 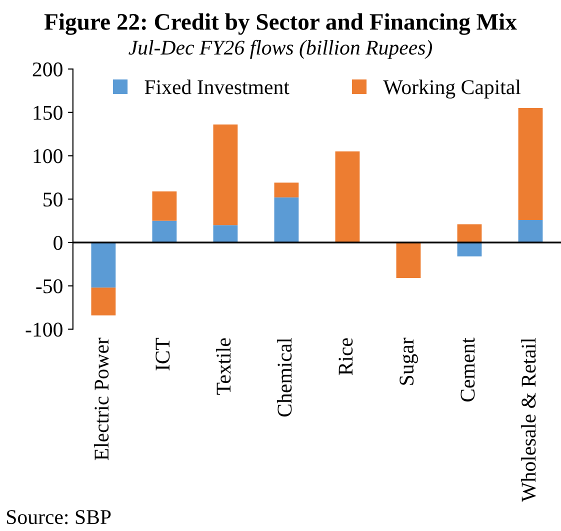 I want to click on y-tick-label: 150, so click(x=48, y=113).